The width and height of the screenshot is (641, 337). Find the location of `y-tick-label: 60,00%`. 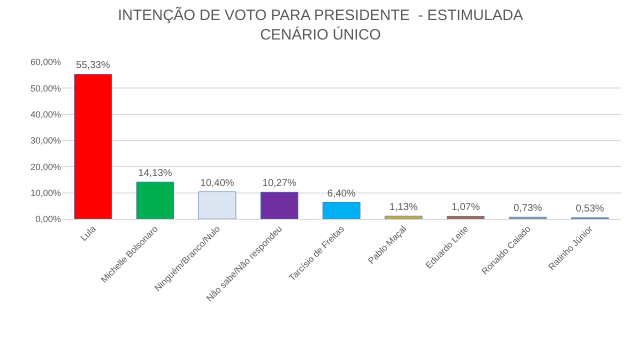

y-tick-label: 60,00% is located at coordinates (45, 62).